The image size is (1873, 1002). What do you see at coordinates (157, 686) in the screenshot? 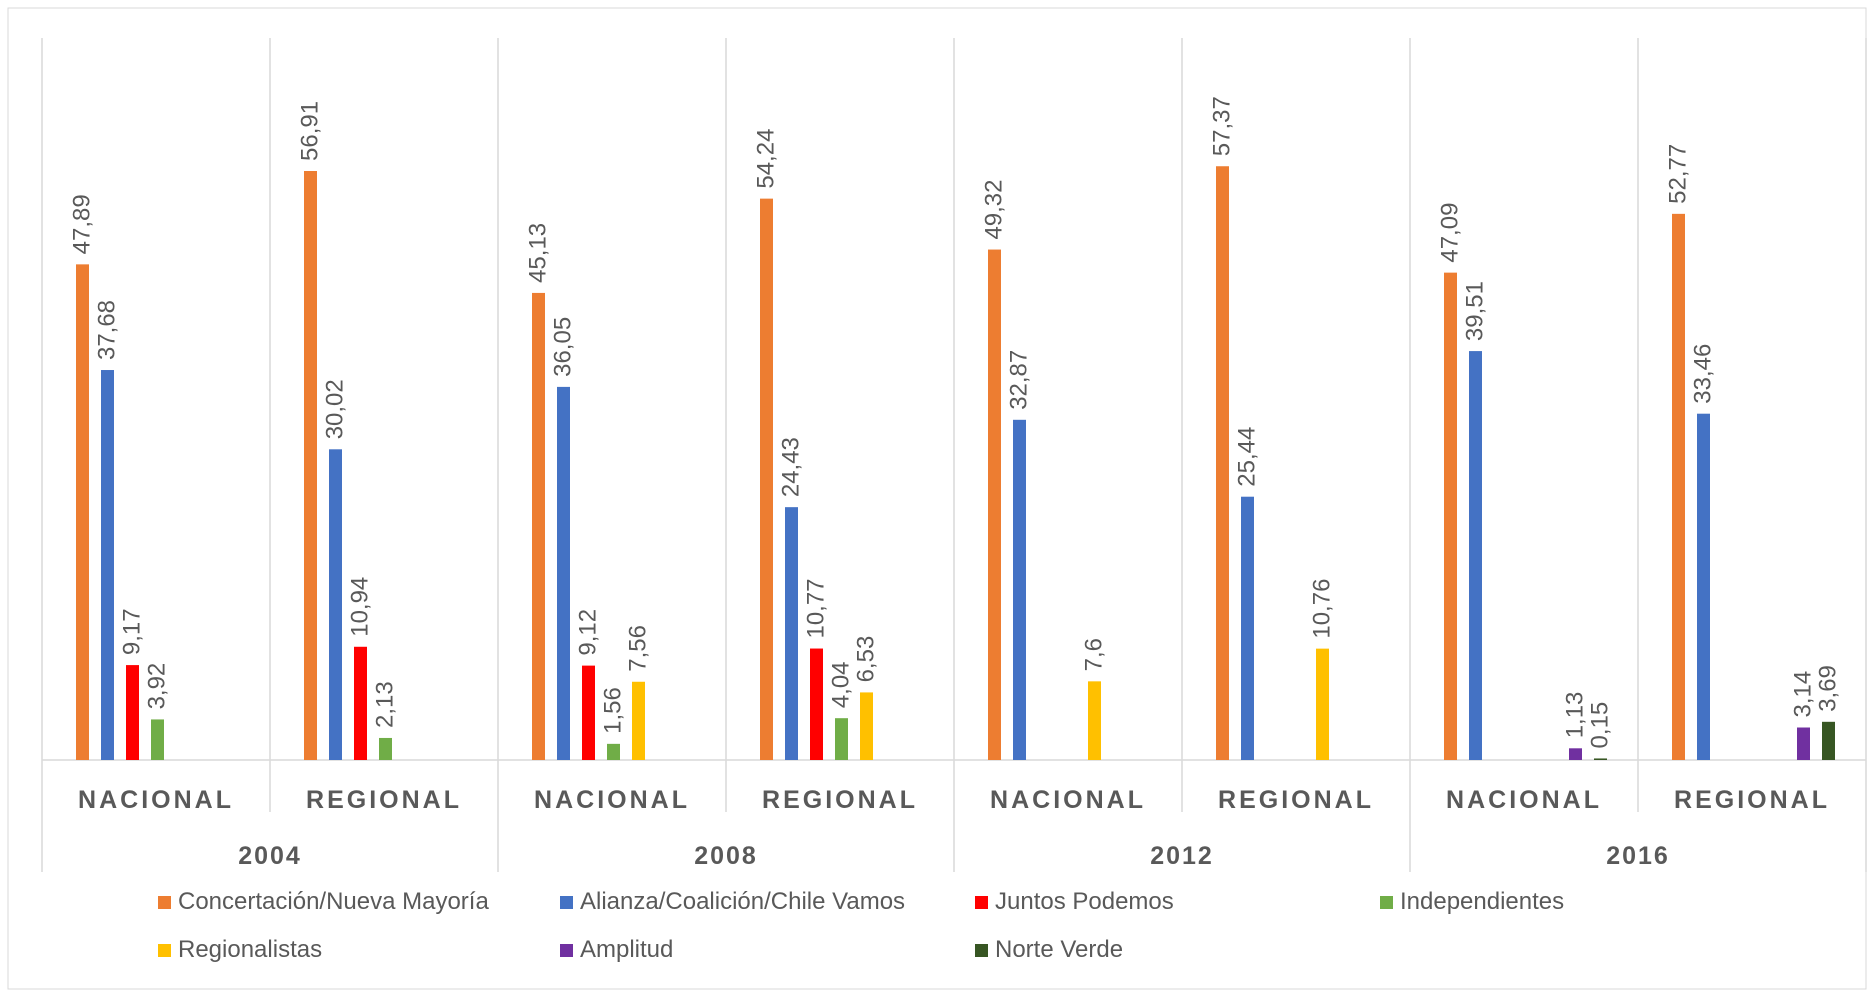
I see `data-label: 3,92` at bounding box center [157, 686].